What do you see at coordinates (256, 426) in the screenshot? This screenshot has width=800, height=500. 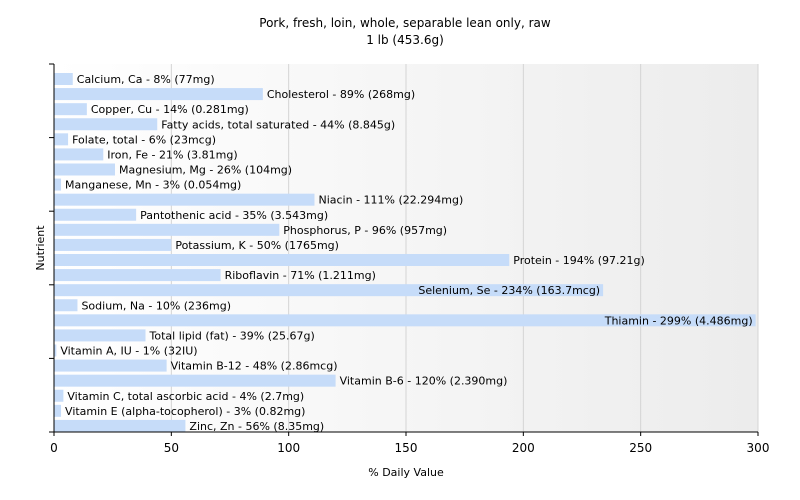 I see `bar-label-23: Zinc, Zn - 56% (8.35mg)` at bounding box center [256, 426].